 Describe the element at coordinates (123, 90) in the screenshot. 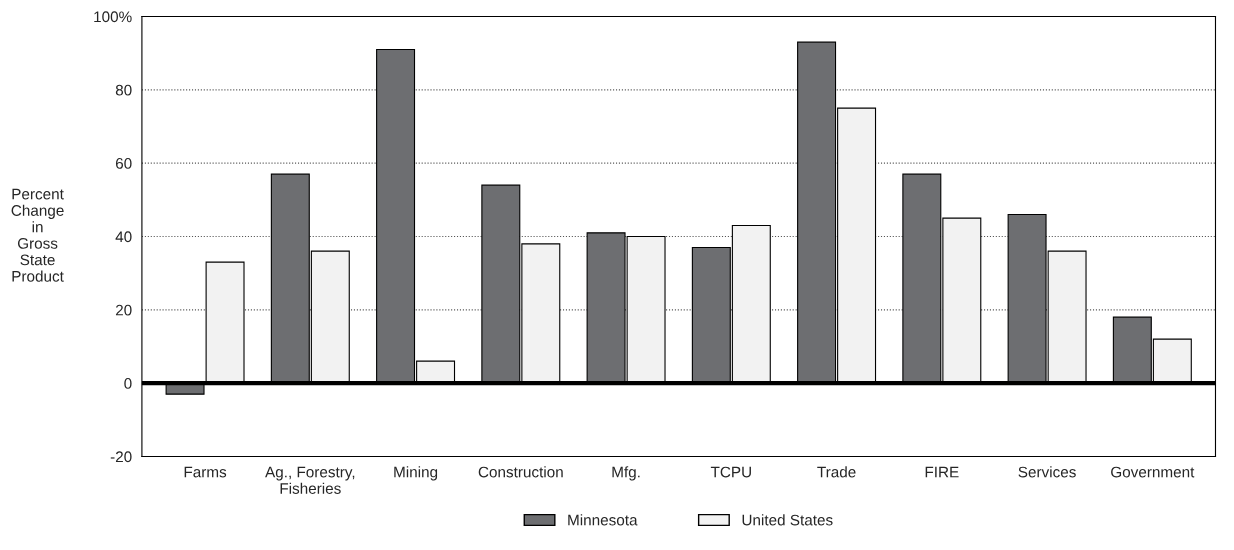

I see `y-tick-label: 80` at that location.